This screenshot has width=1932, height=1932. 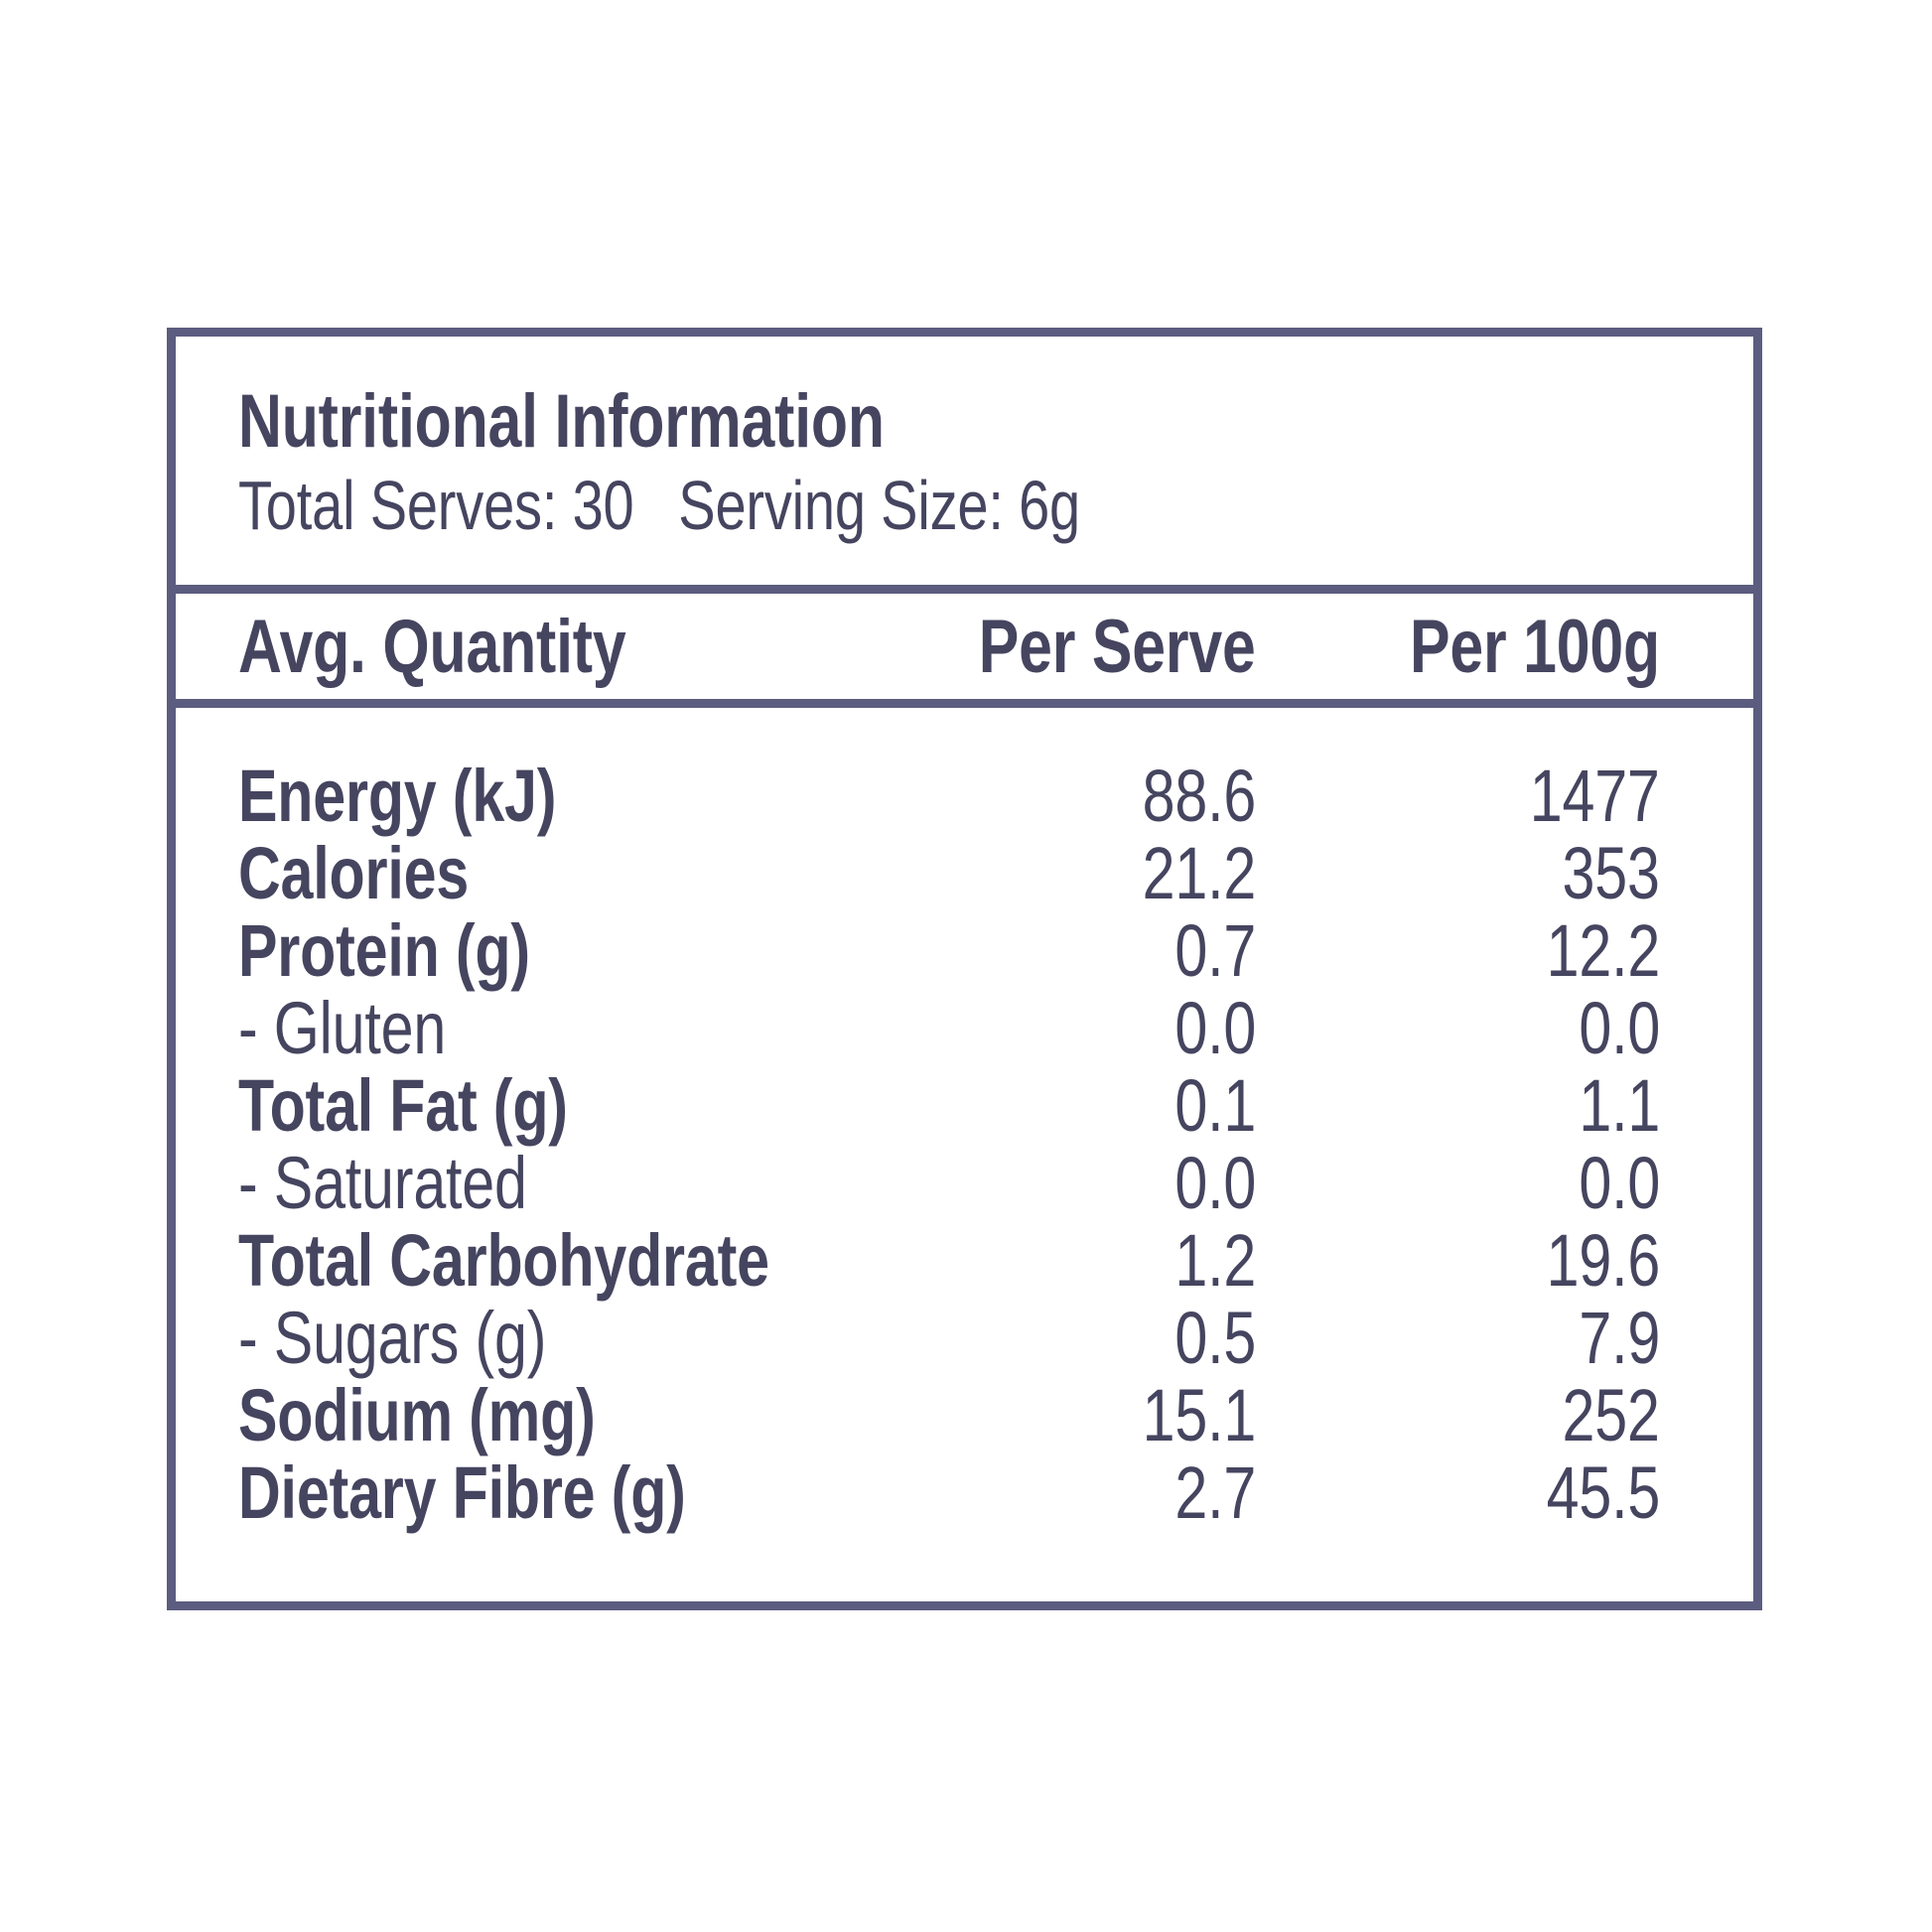 What do you see at coordinates (1215, 1493) in the screenshot?
I see `row-value-per-serve: 2.7` at bounding box center [1215, 1493].